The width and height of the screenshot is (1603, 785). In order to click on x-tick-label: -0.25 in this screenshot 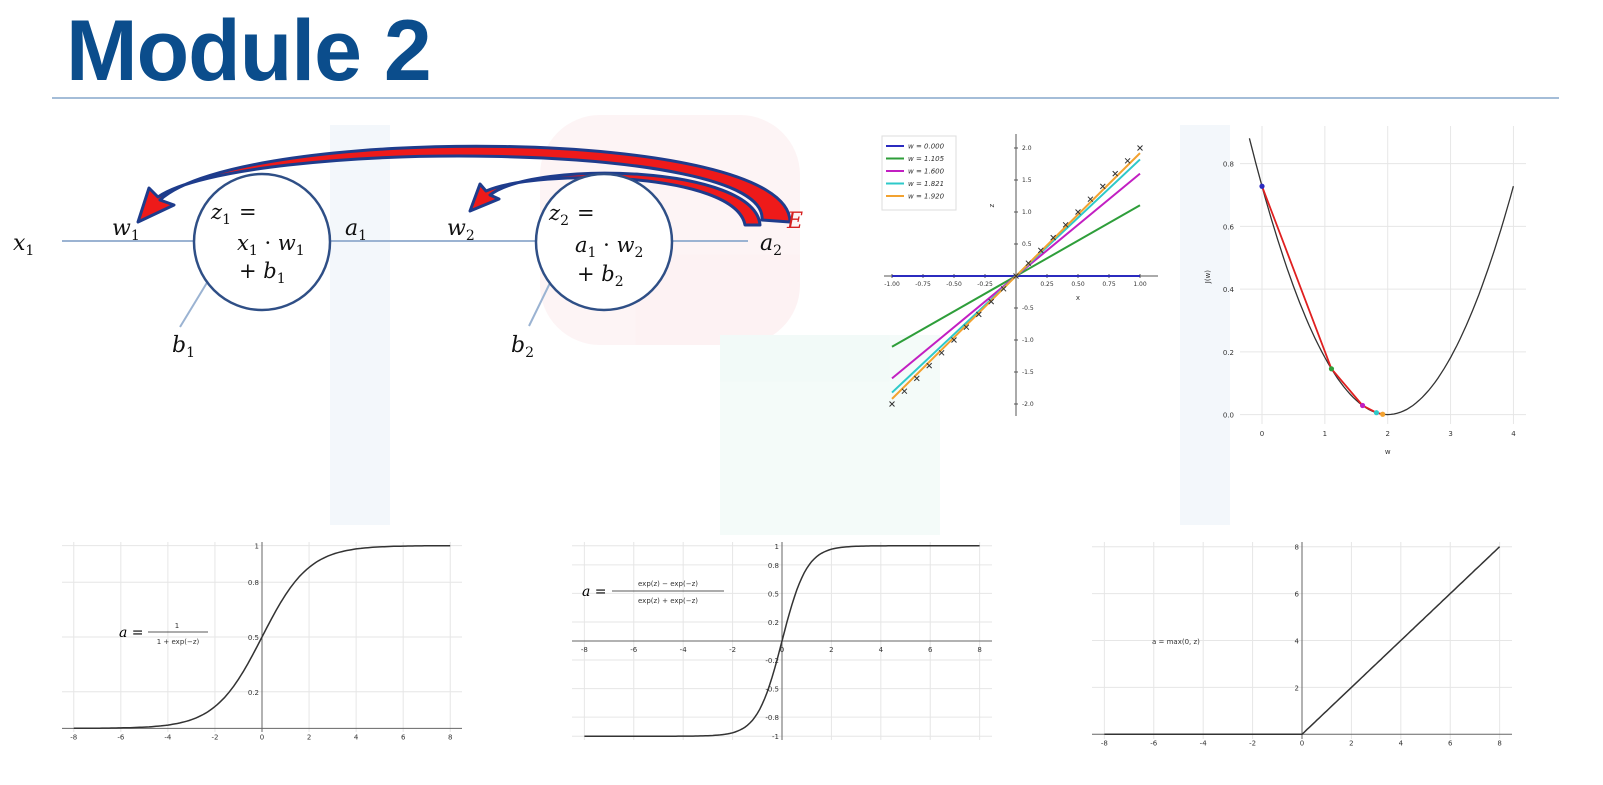, I will do `click(985, 284)`.